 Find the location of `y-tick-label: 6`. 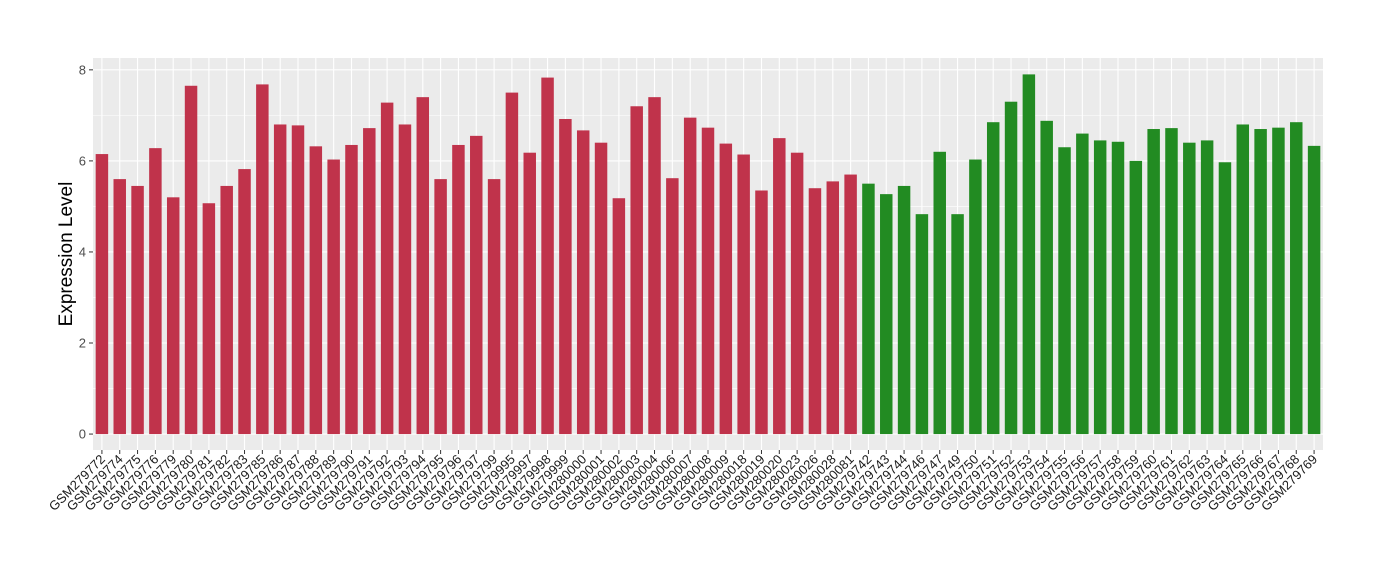

y-tick-label: 6 is located at coordinates (82, 160).